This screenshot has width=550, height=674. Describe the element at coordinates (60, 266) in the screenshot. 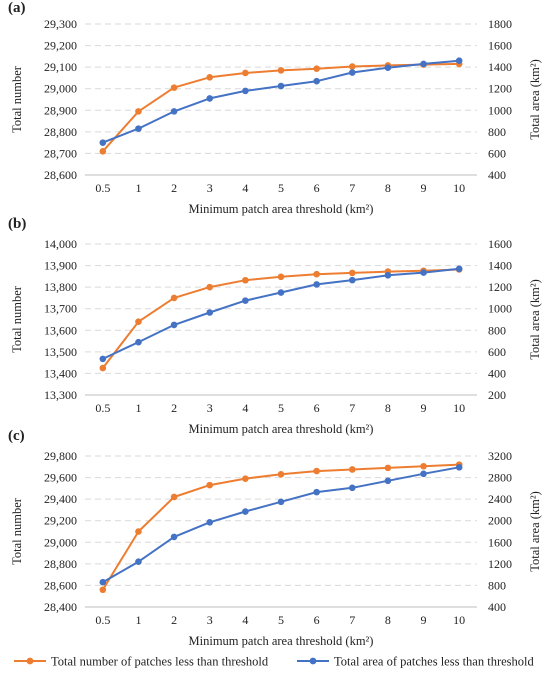

I see `y-left-tick-label: 13,900` at that location.